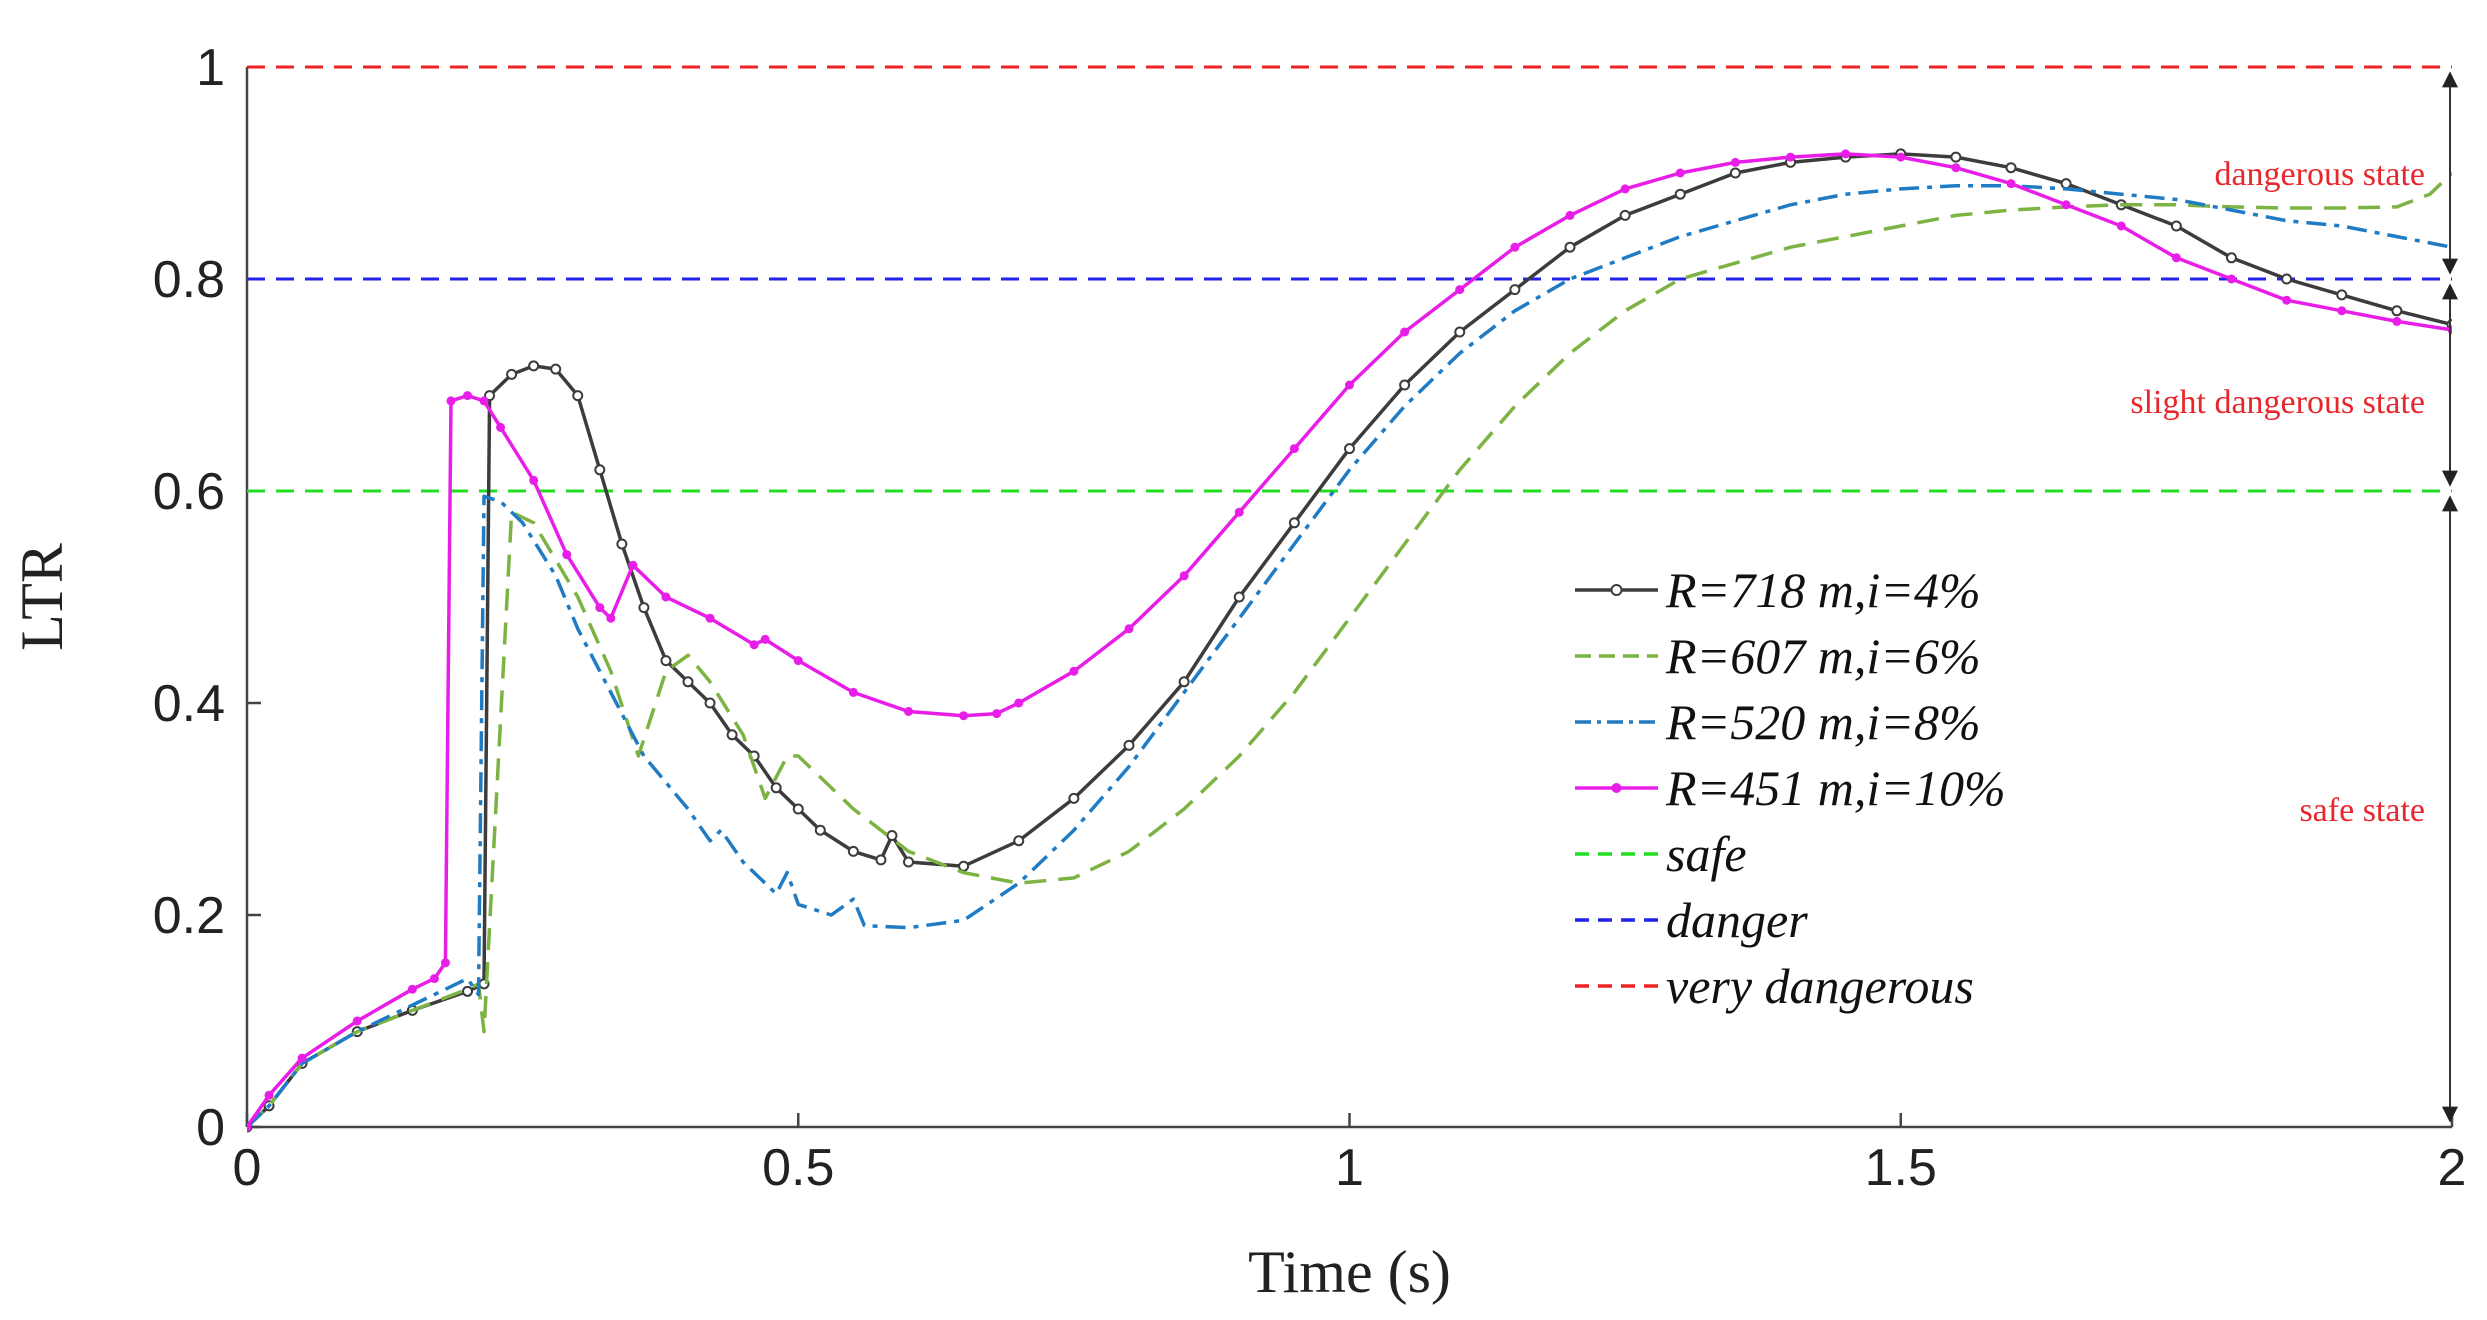 The image size is (2487, 1320). I want to click on zone-label: safe state, so click(2362, 810).